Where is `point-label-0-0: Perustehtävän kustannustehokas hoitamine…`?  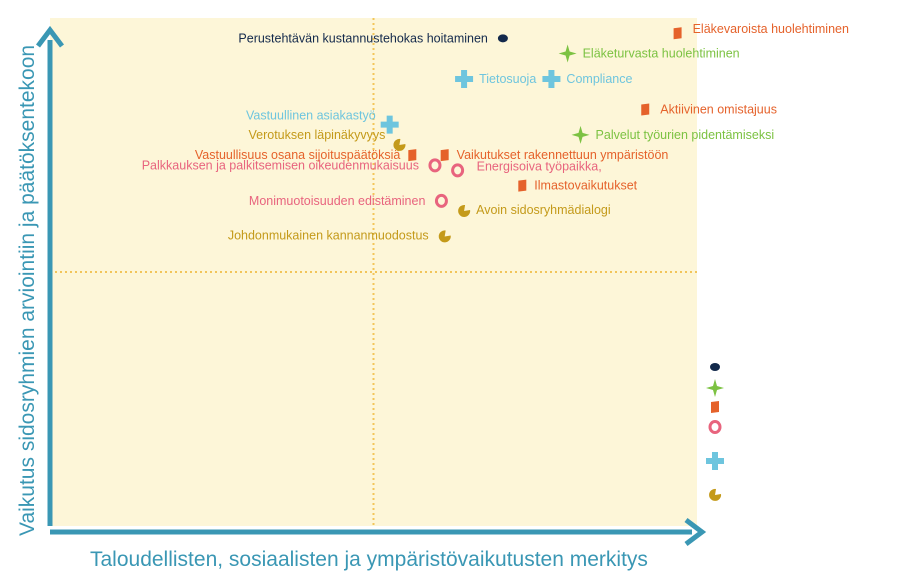 point-label-0-0: Perustehtävän kustannustehokas hoitamine… is located at coordinates (363, 38).